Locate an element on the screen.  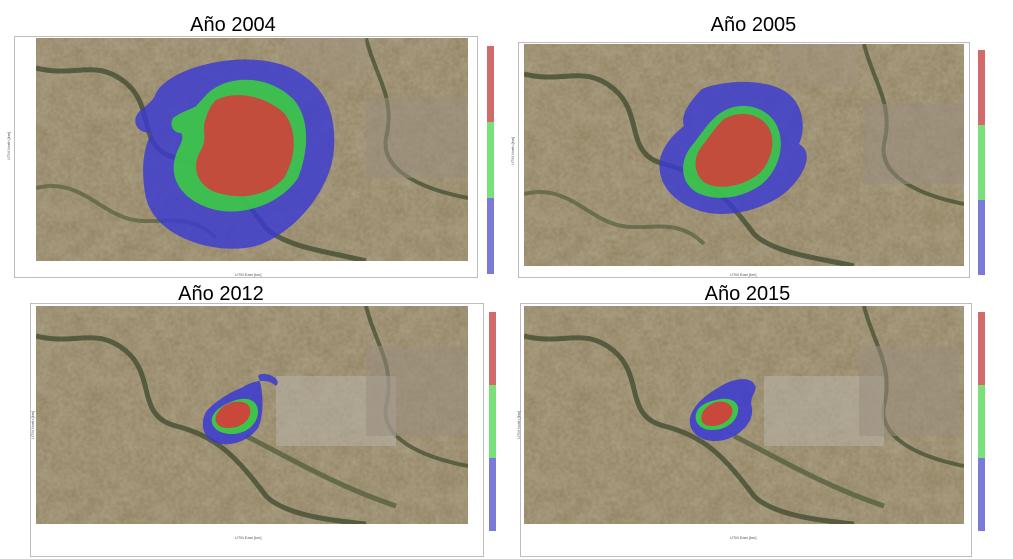
panel-title: Año 2012 is located at coordinates (221, 294).